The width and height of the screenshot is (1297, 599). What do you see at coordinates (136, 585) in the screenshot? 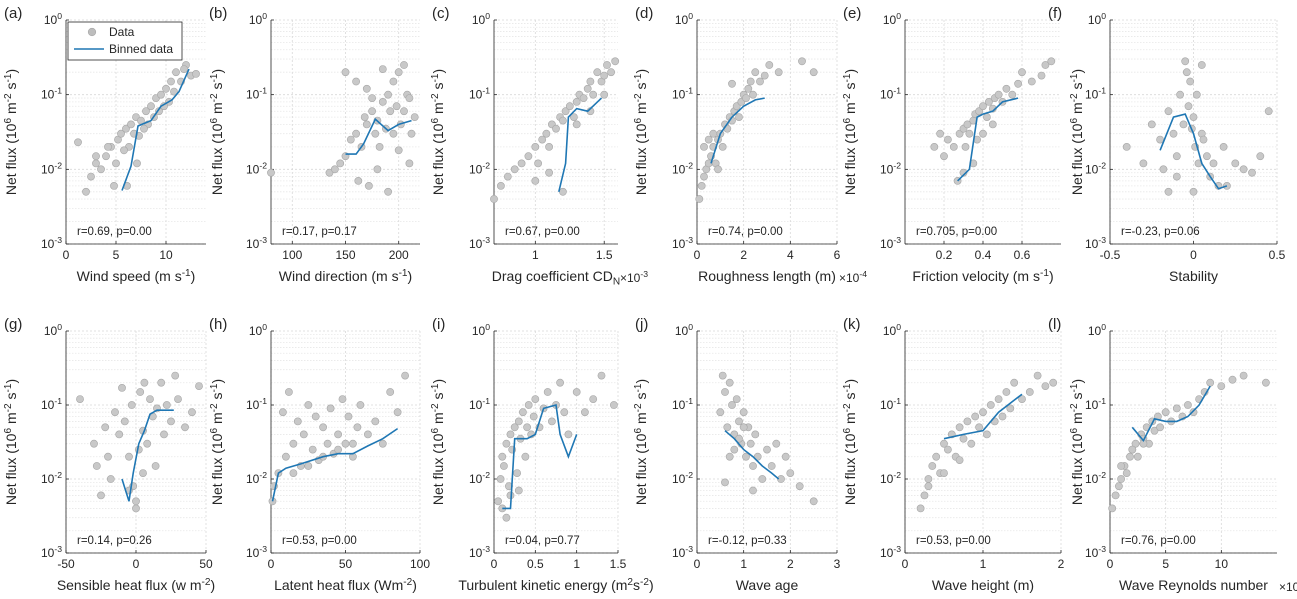
I see `x-axis-label: Sensible heat flux (w m-2)` at bounding box center [136, 585].